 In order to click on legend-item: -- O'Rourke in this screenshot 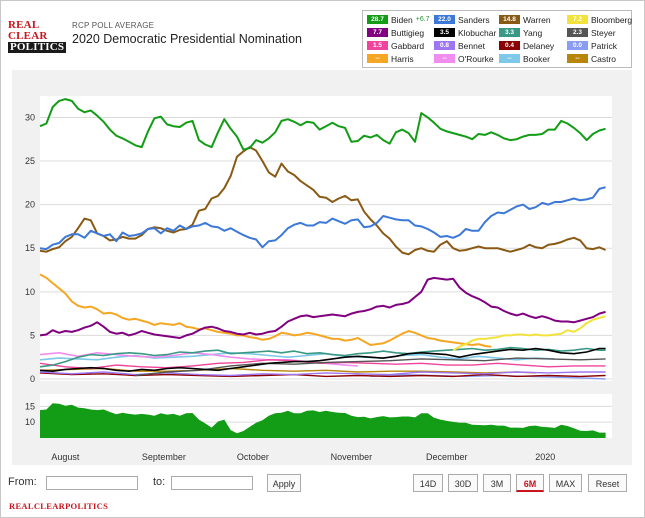, I will do `click(464, 59)`.